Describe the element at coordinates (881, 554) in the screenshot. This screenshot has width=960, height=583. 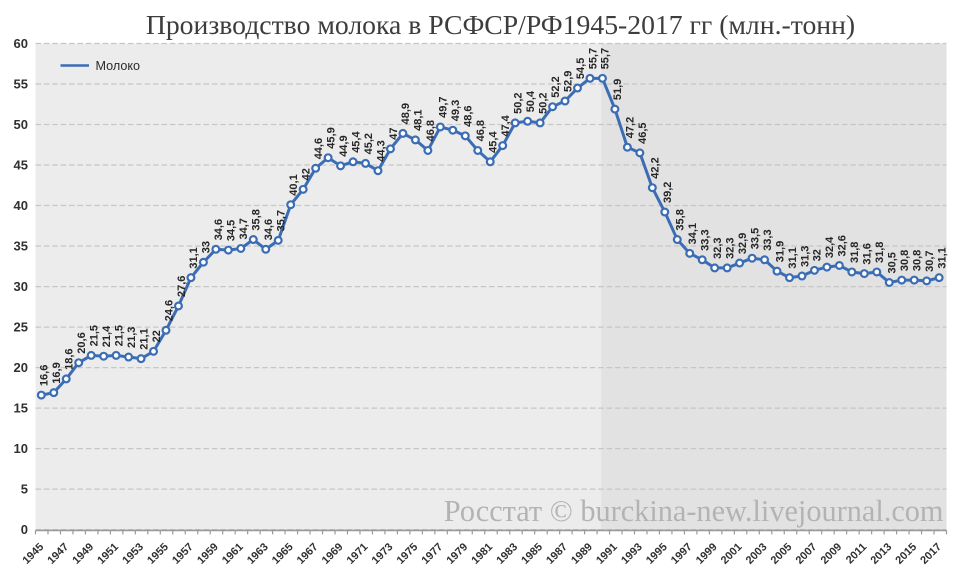
I see `svg-text: 2013` at that location.